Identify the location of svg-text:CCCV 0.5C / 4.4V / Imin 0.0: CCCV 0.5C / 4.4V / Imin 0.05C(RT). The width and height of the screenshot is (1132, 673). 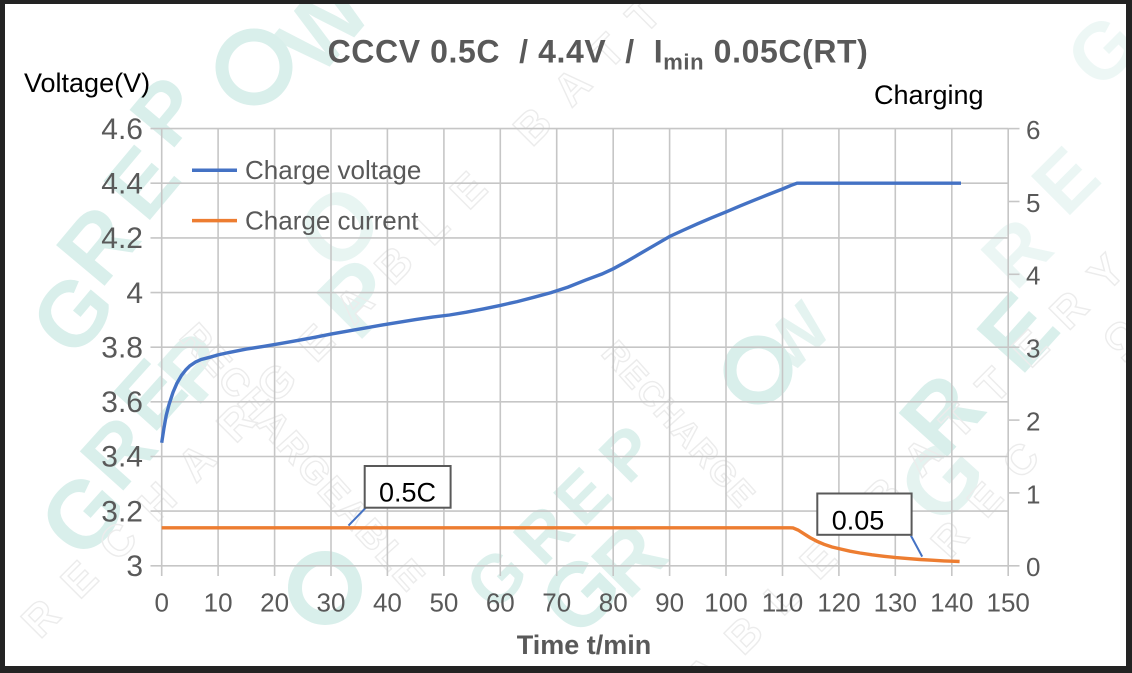
(598, 54).